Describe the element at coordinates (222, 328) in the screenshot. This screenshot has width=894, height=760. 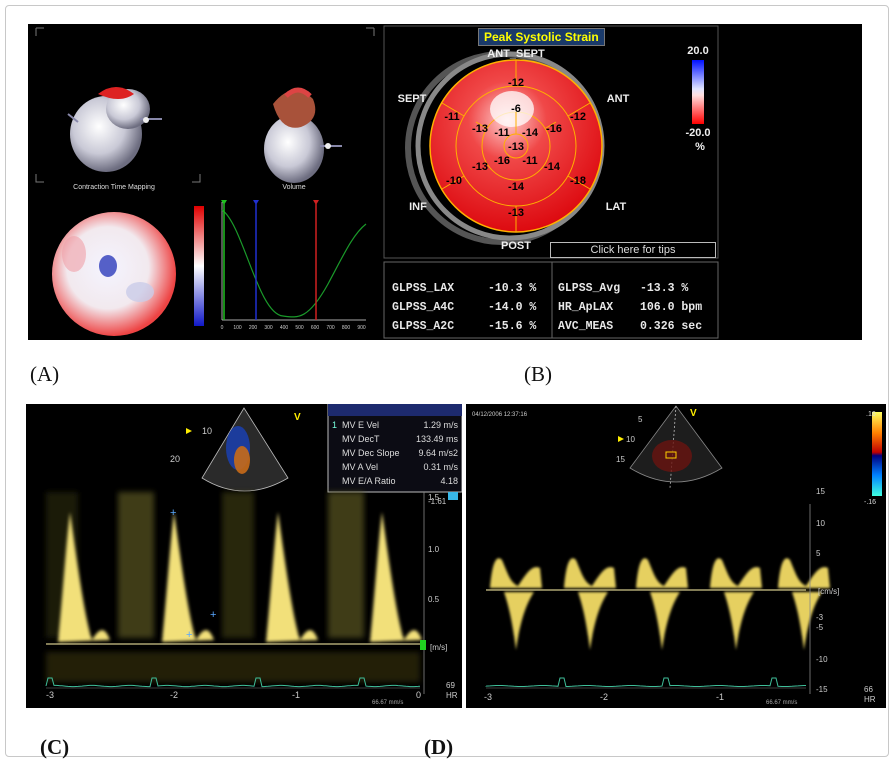
I see `timing-tick: 0` at that location.